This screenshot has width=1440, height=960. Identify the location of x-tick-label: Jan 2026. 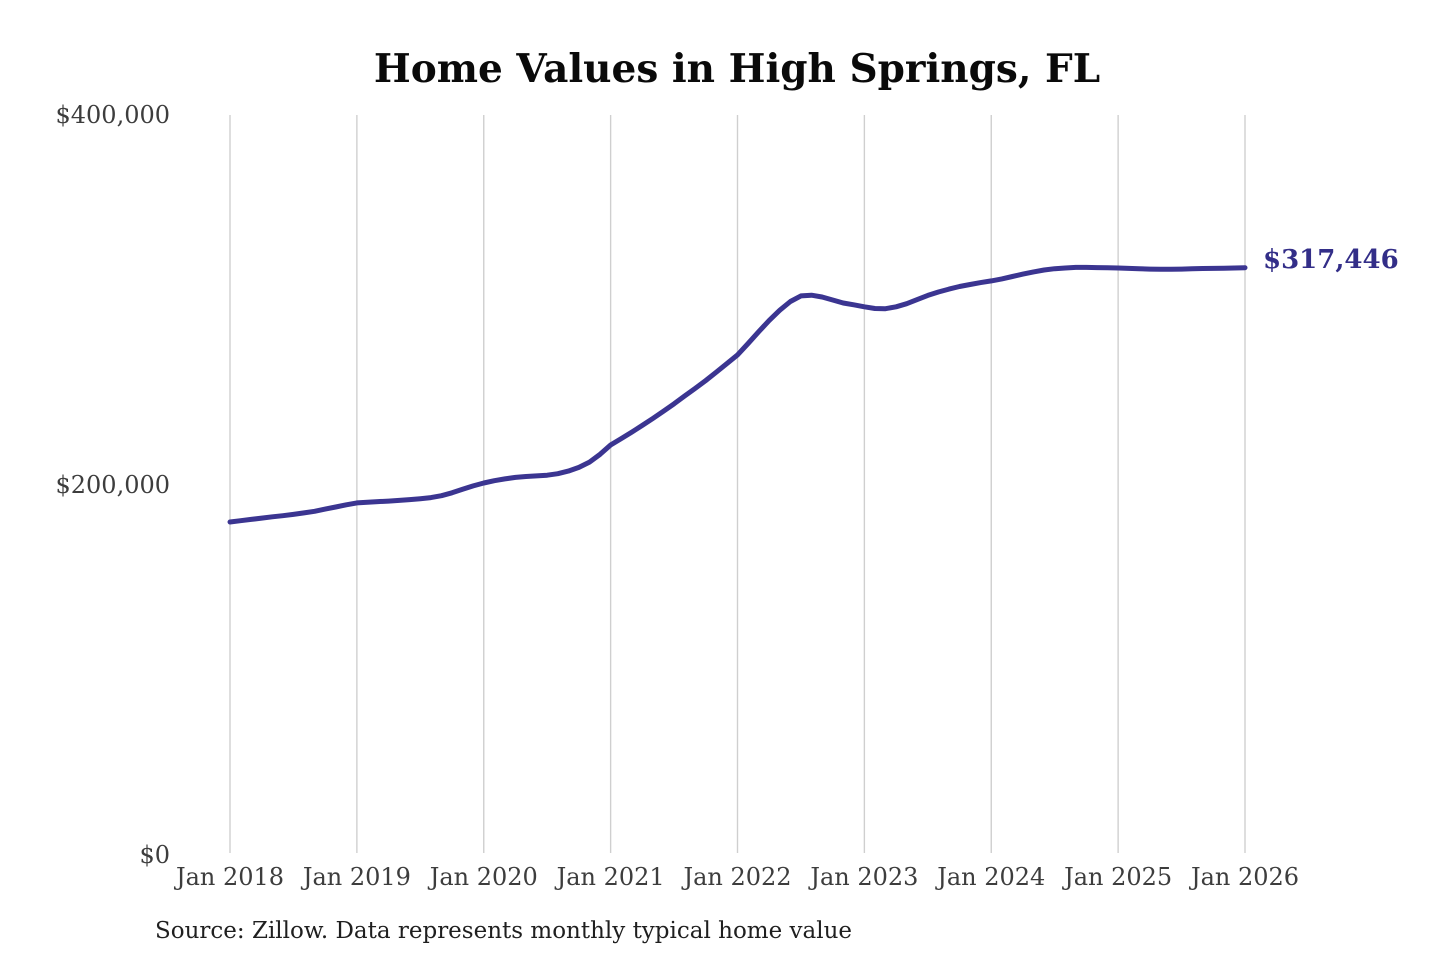
(1243, 877).